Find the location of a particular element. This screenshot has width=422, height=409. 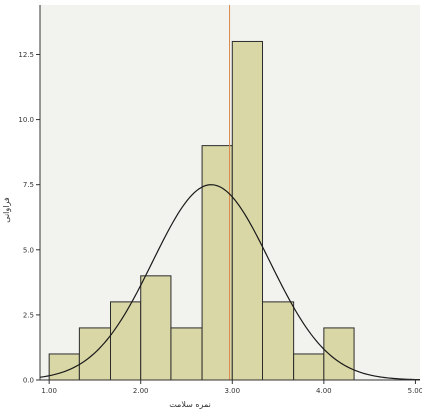

x-ticks-layer: 1.00 2.00 3.00 4.00 5.00 is located at coordinates (231, 387).